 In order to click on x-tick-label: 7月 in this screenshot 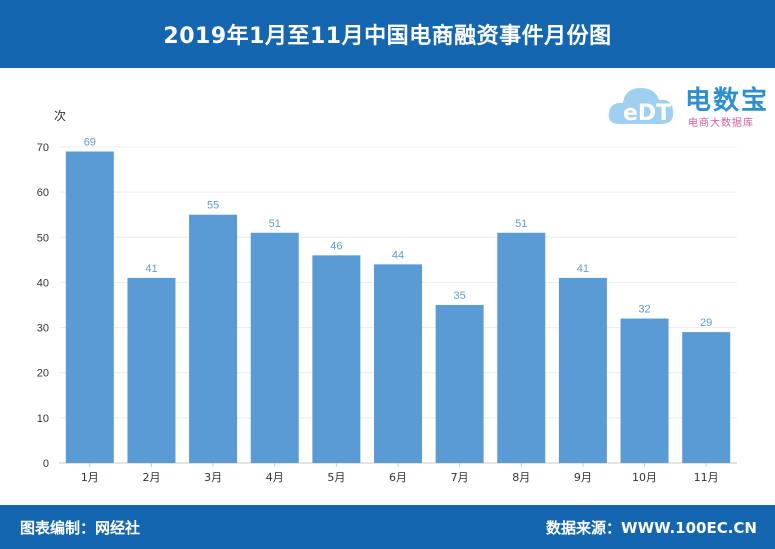, I will do `click(460, 477)`.